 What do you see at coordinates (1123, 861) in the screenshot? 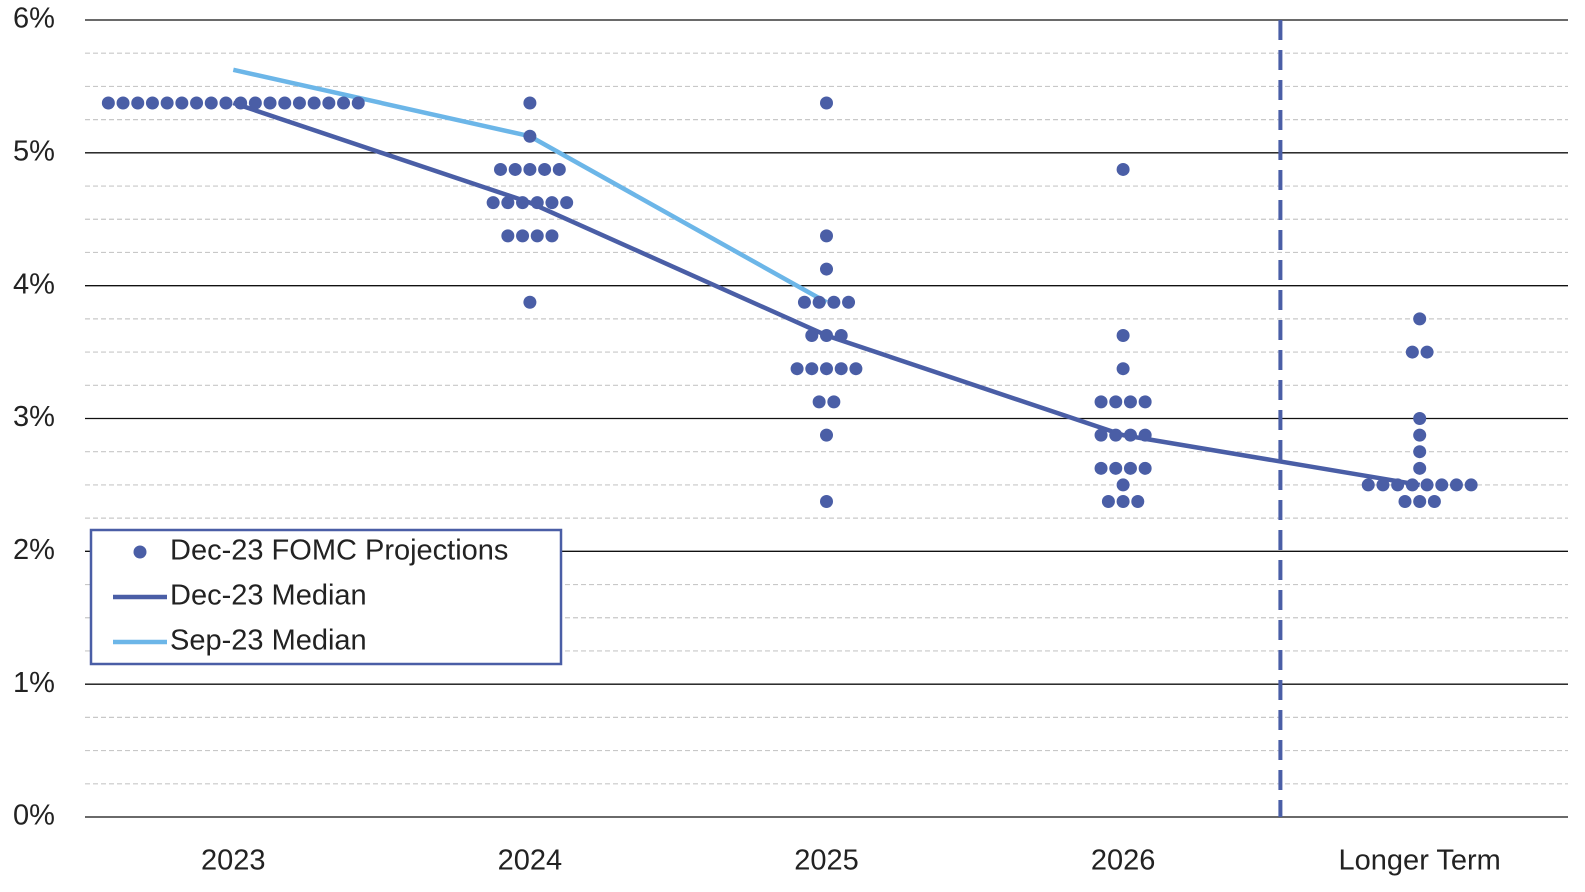
I see `x-tick-label: 2026` at bounding box center [1123, 861].